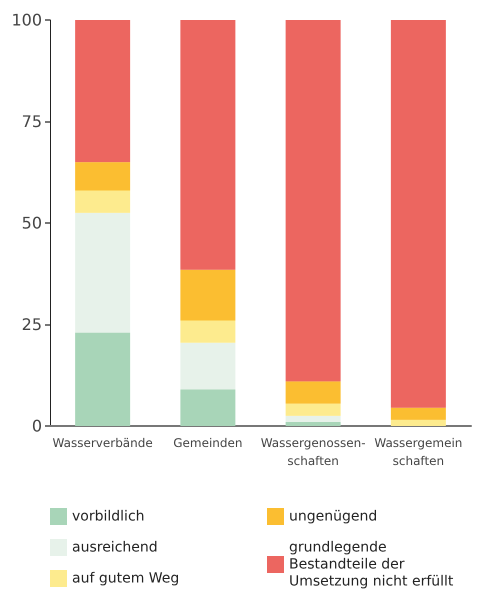 Image resolution: width=486 pixels, height=594 pixels. What do you see at coordinates (313, 452) in the screenshot?
I see `x-tick-label: Wassergenossen- schaften` at bounding box center [313, 452].